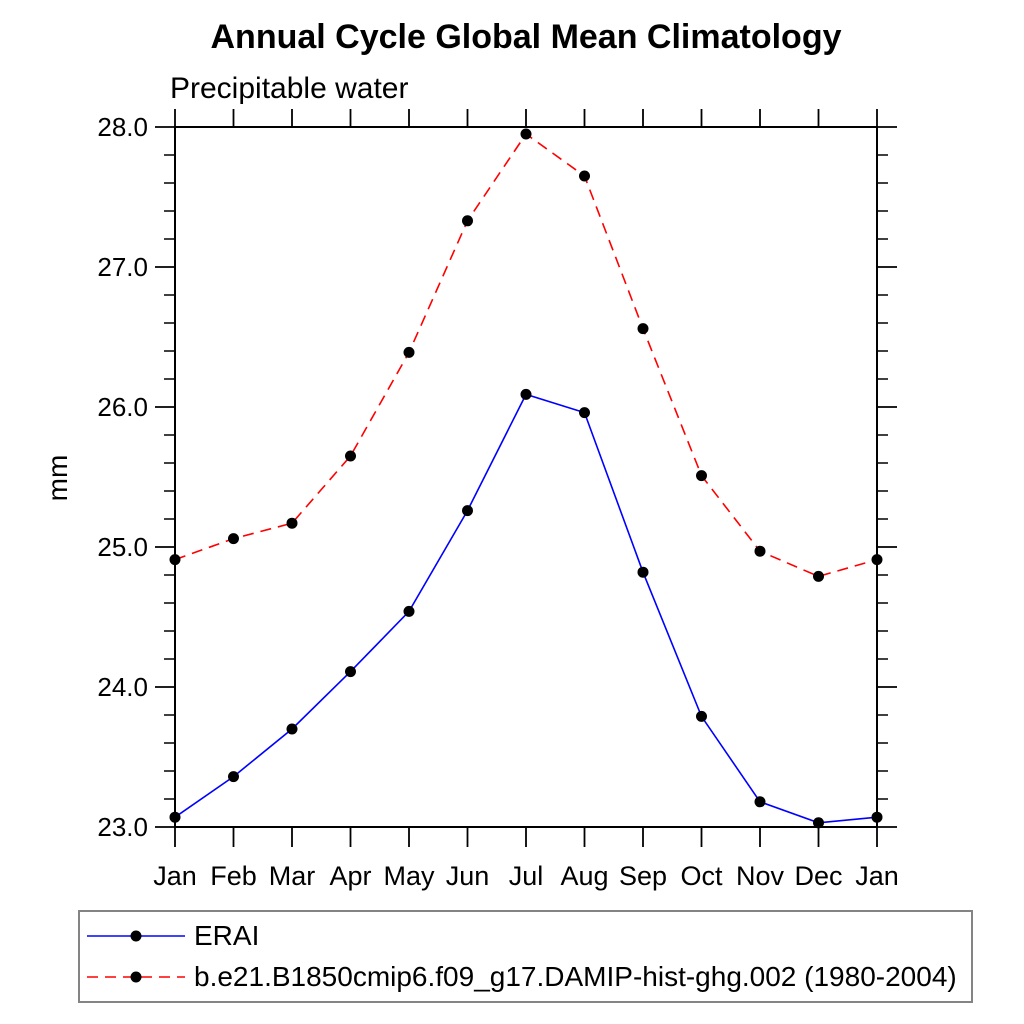 The image size is (1024, 1024). I want to click on x-tick-label: Aug, so click(584, 876).